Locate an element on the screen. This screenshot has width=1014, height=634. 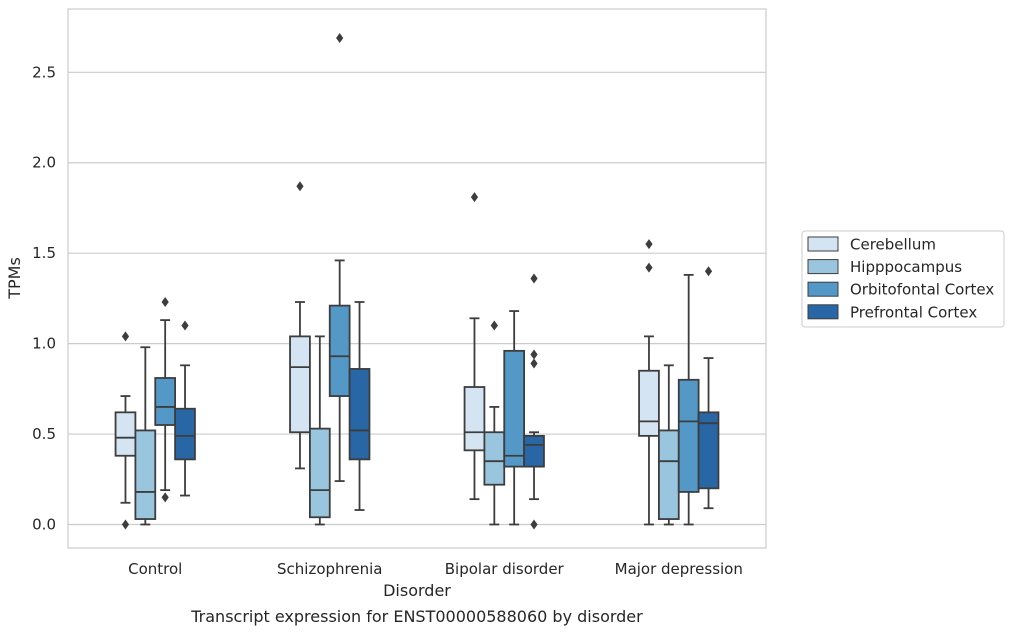
legend-label: Cerebellum is located at coordinates (893, 245).